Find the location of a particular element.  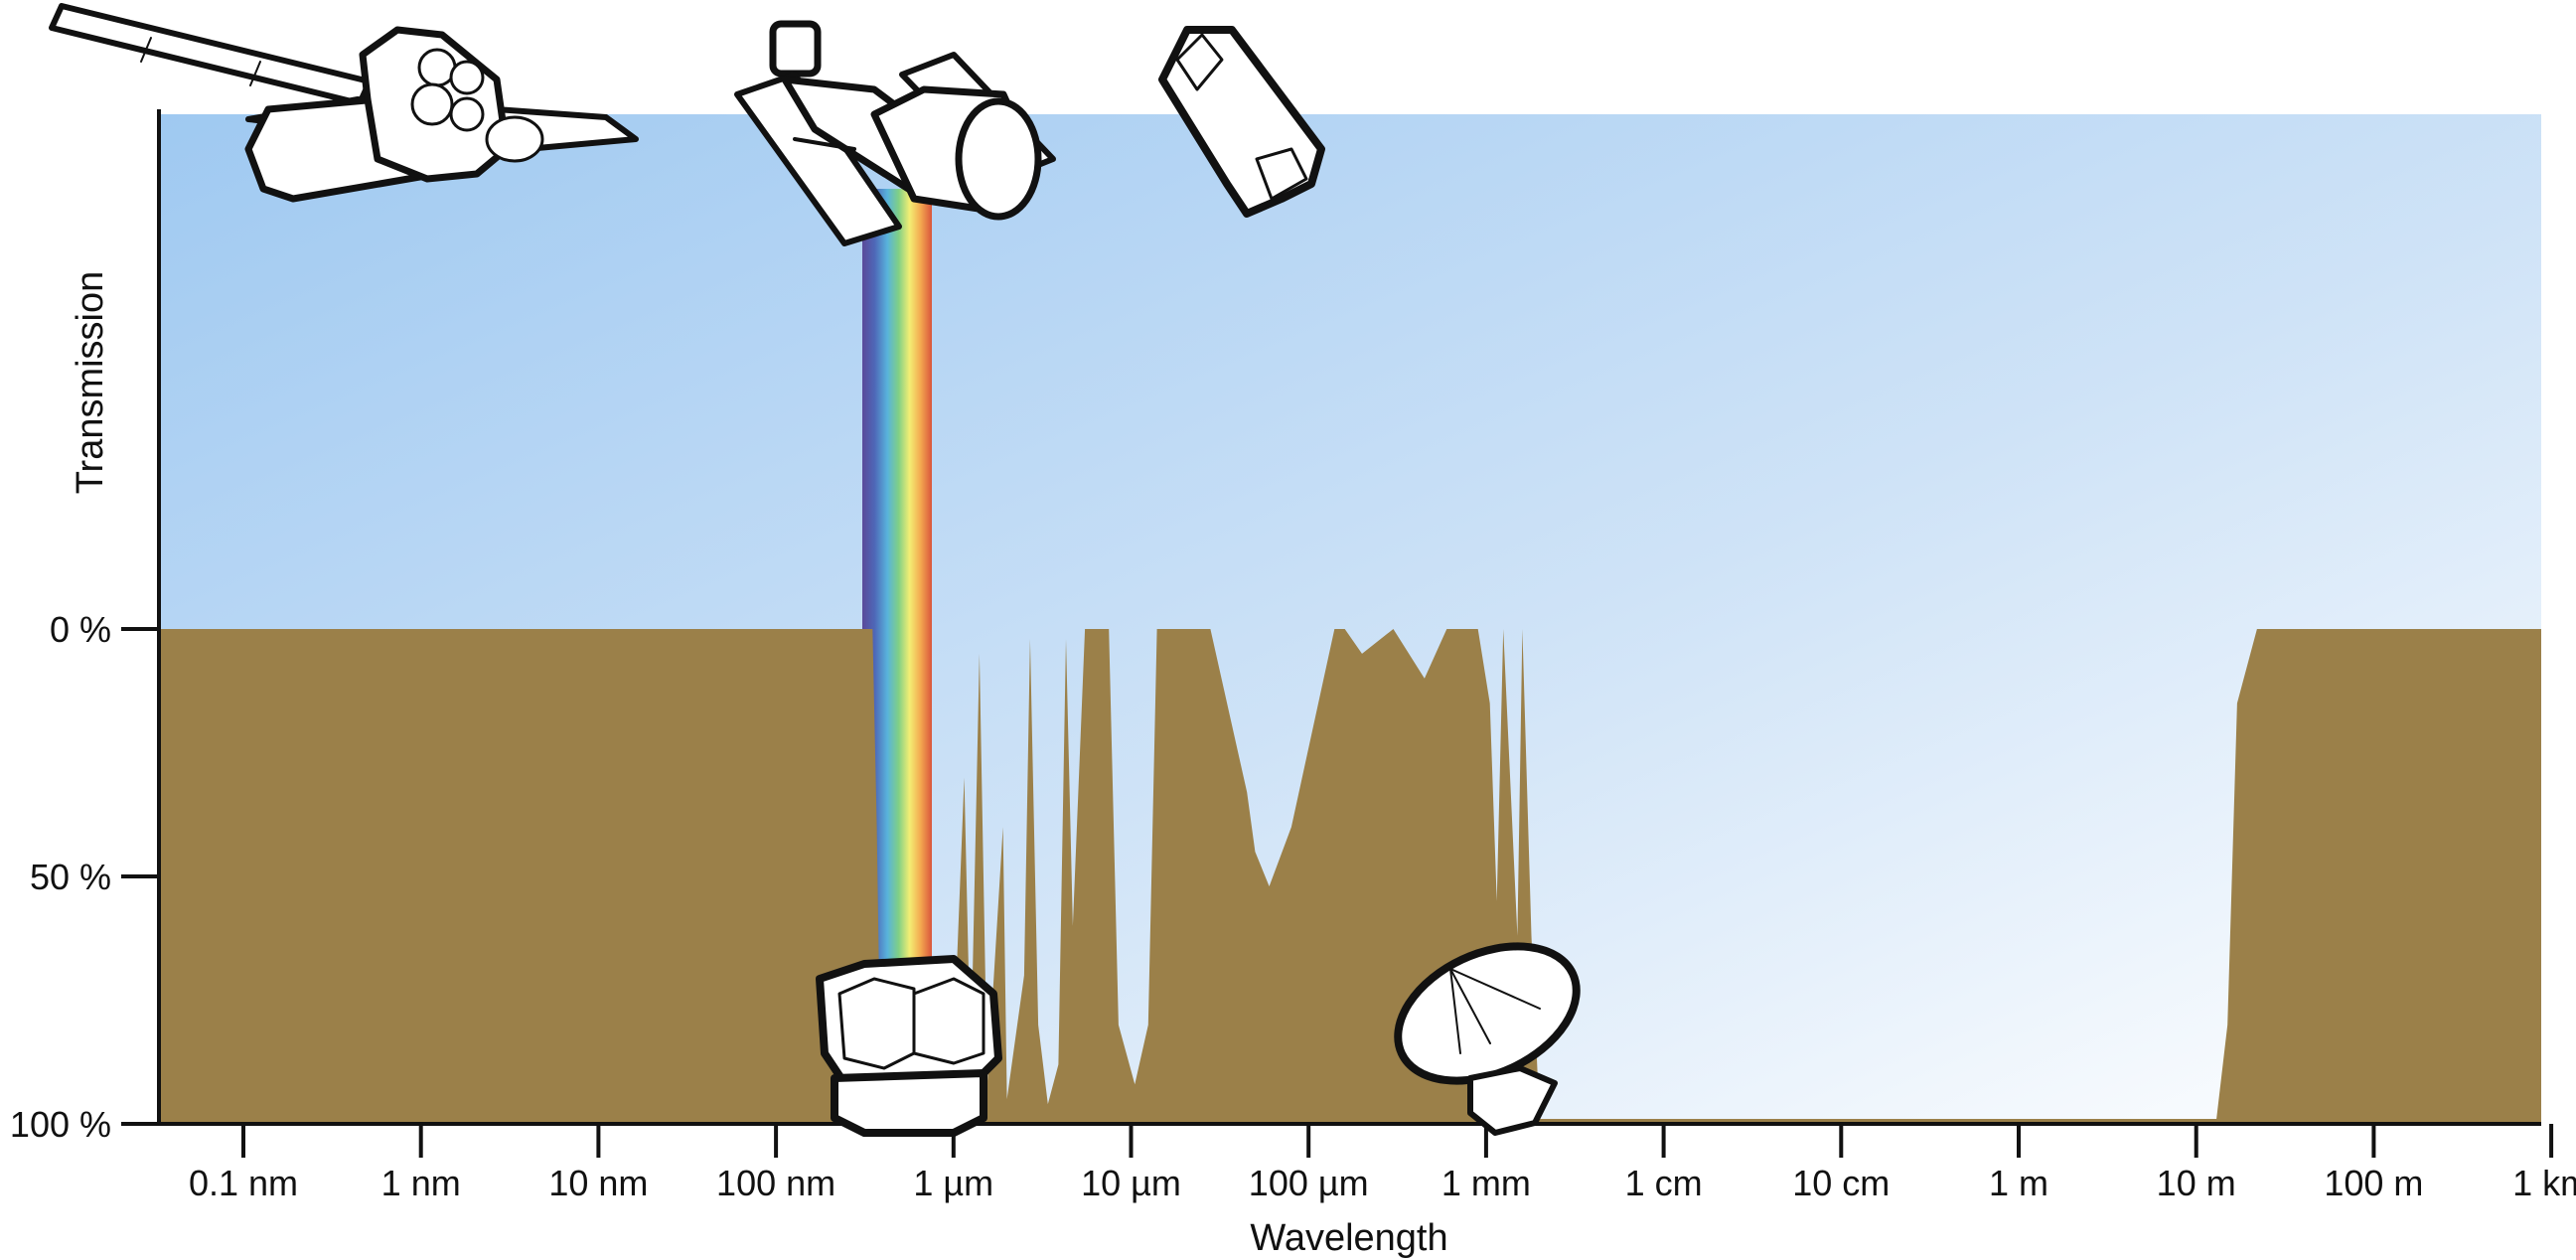

x-tick-label: 1 nm is located at coordinates (421, 1183).